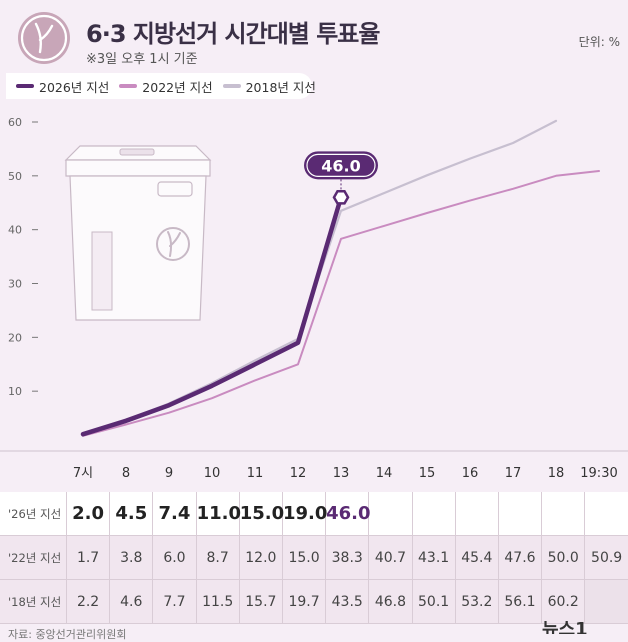 The width and height of the screenshot is (628, 642). I want to click on table-cell: 4.5, so click(131, 514).